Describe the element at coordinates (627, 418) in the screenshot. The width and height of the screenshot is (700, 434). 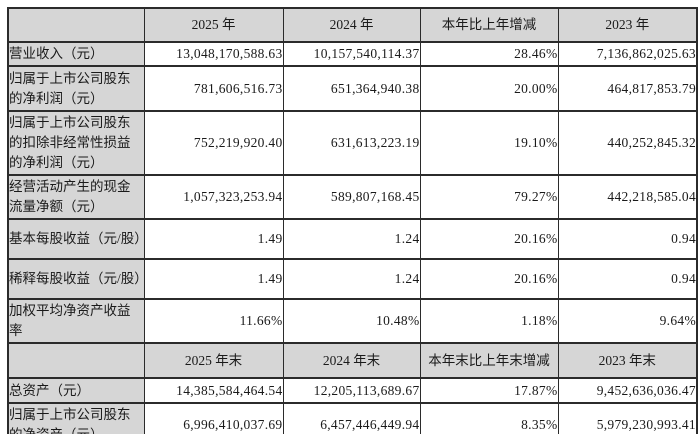
I see `cell-2023: 5,979,230,993.41` at that location.